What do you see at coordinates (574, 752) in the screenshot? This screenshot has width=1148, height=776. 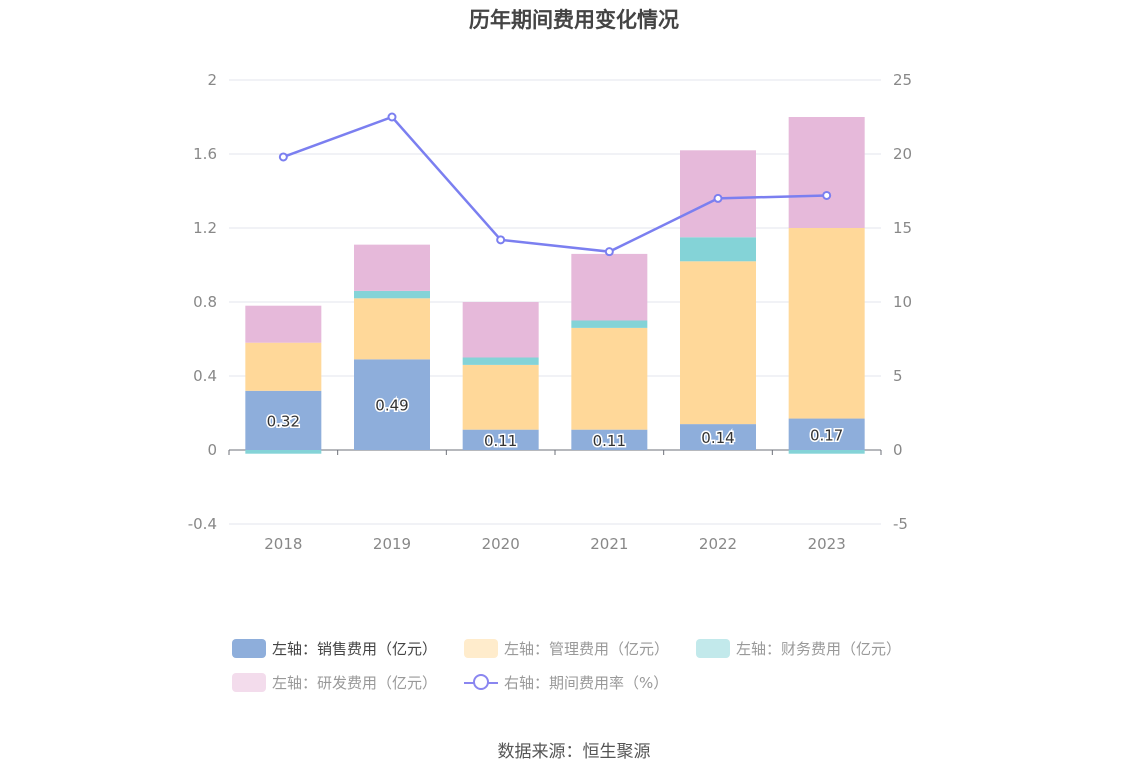 I see `data-source-note: 数据来源：恒生聚源` at bounding box center [574, 752].